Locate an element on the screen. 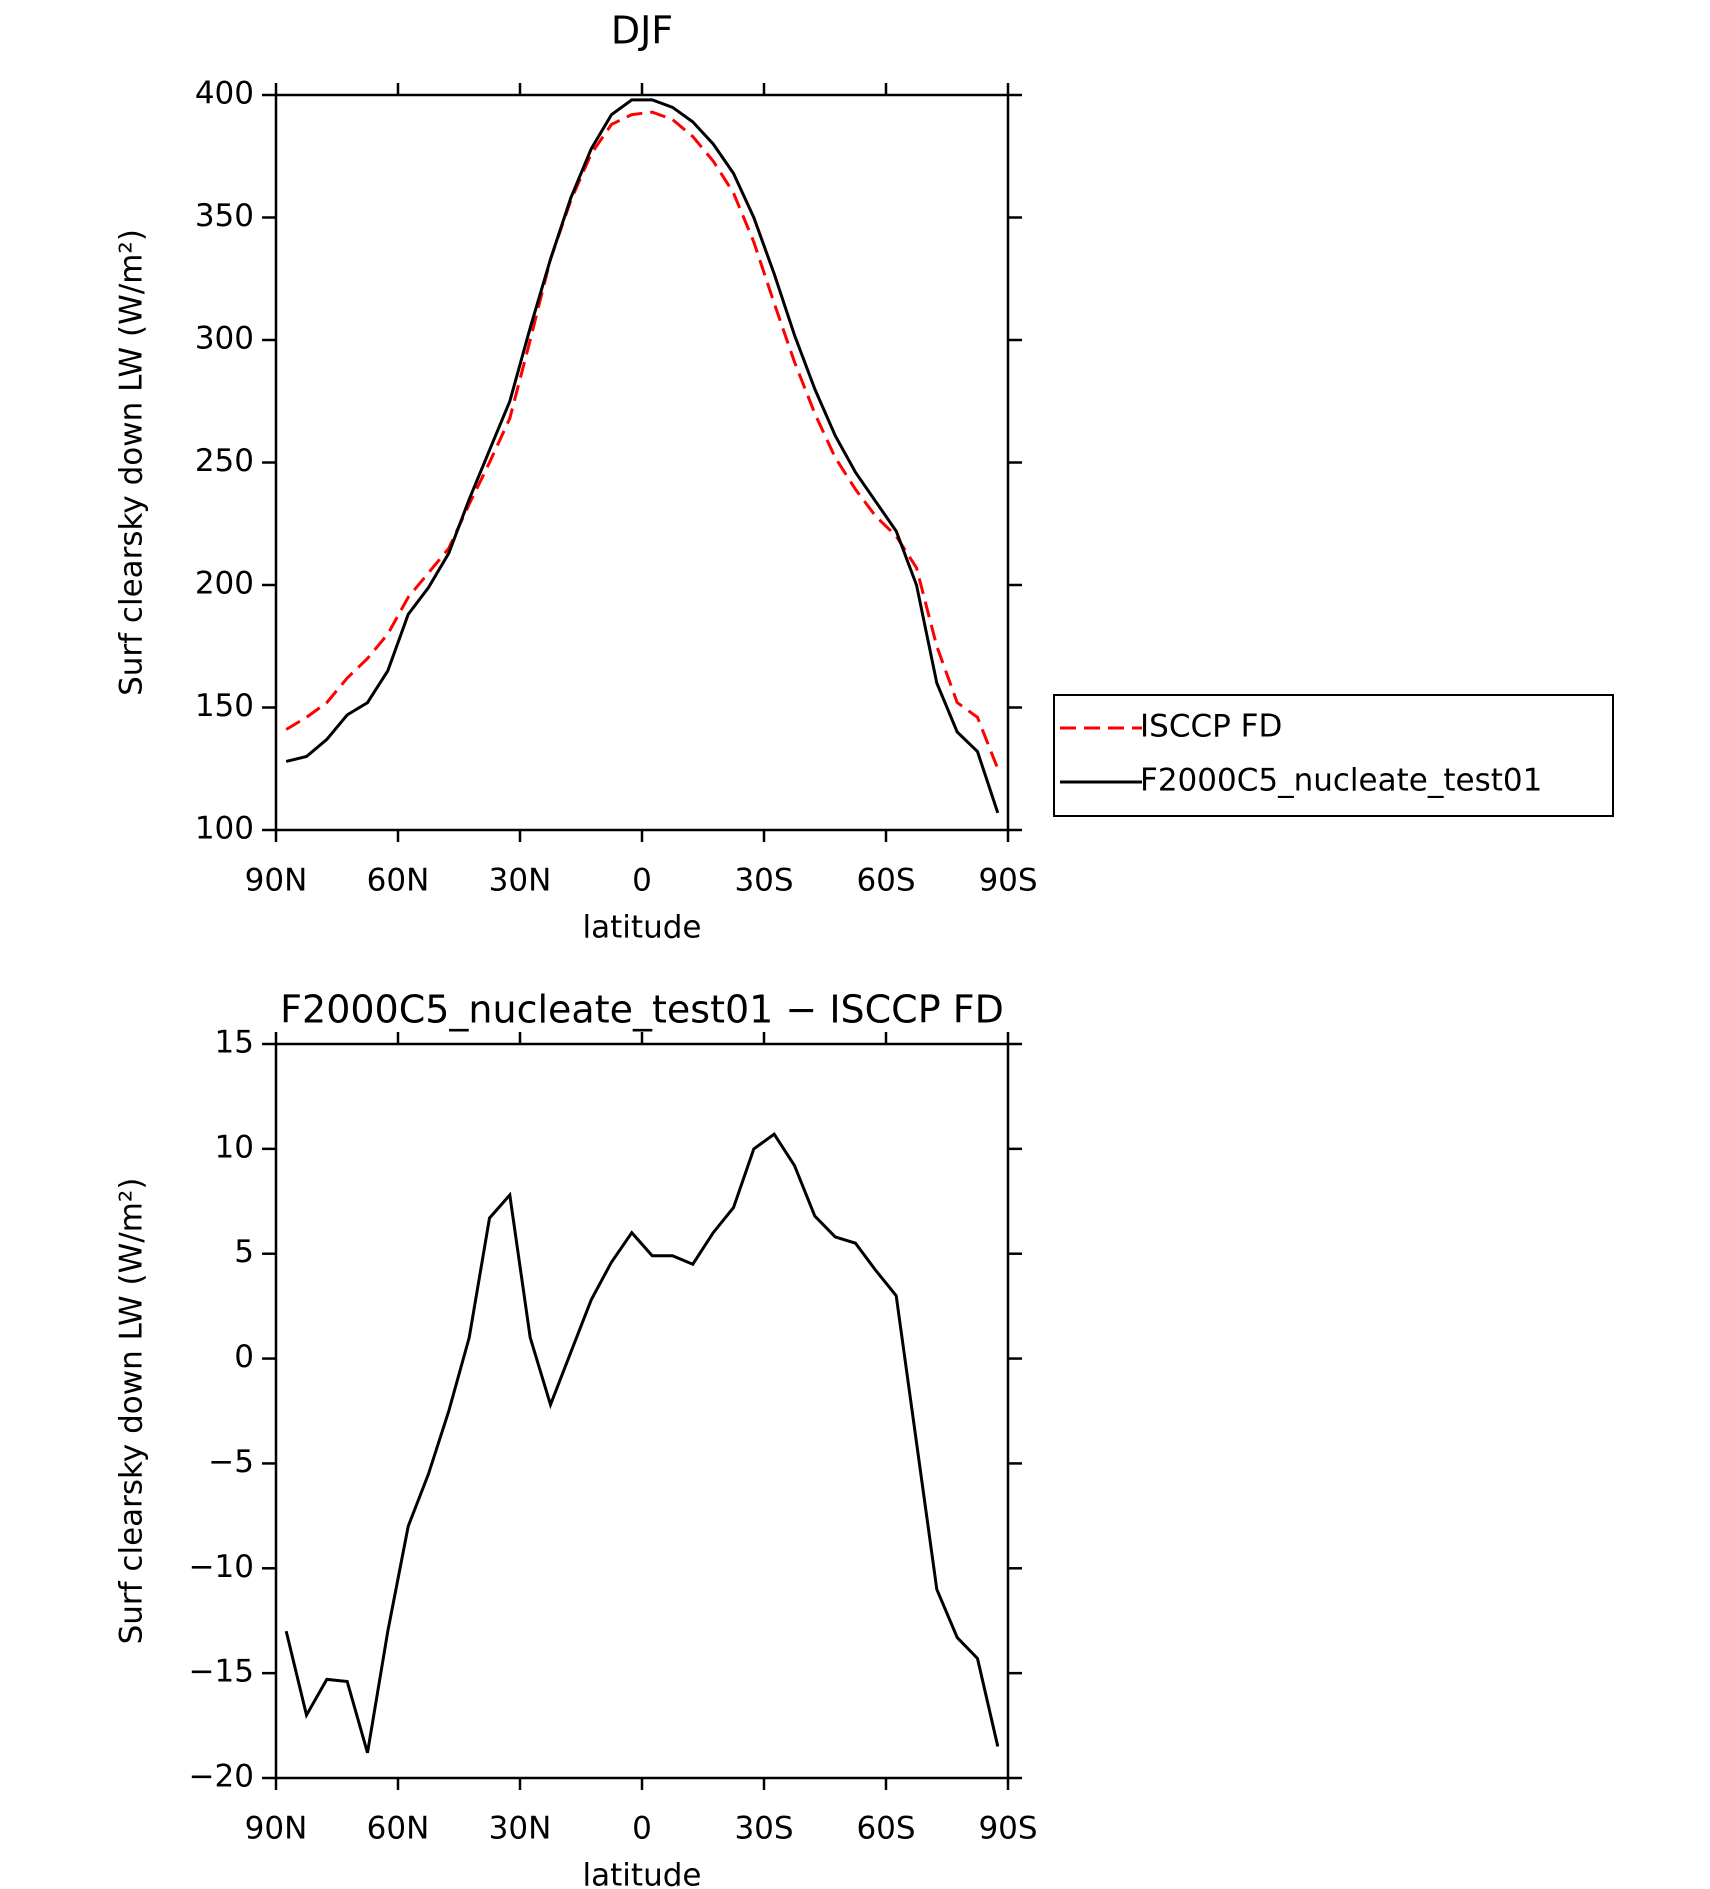  y-tick-label: 10 is located at coordinates (234, 1147).